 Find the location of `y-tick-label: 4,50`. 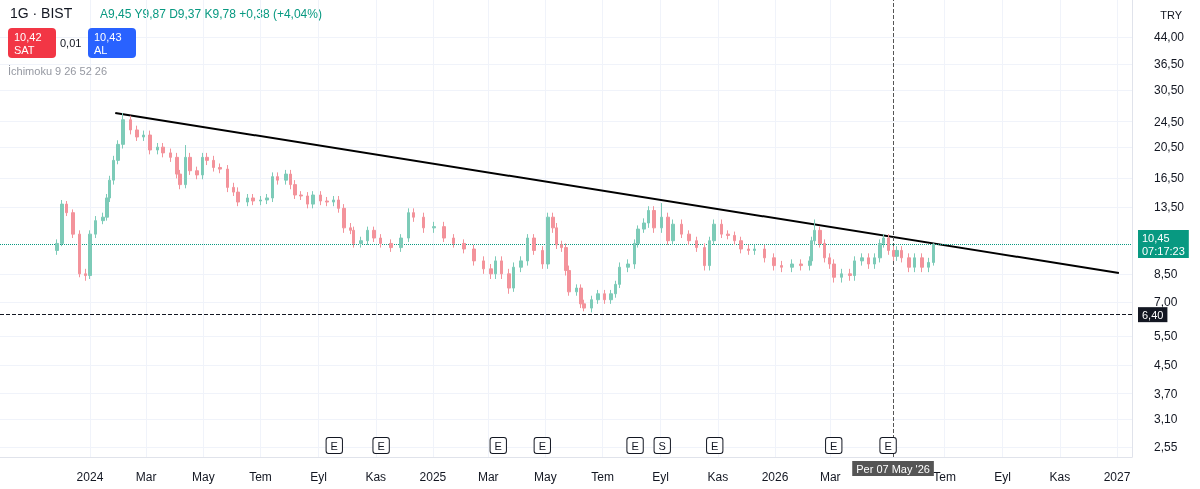

y-tick-label: 4,50 is located at coordinates (1166, 365).